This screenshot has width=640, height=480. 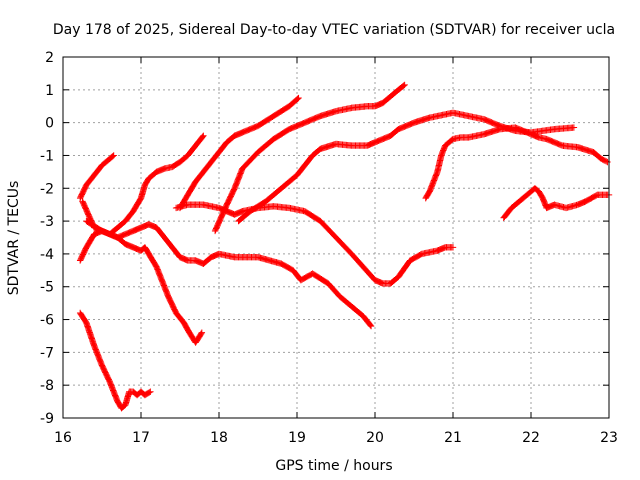 I want to click on y-tick-label: -4, so click(x=47, y=255).